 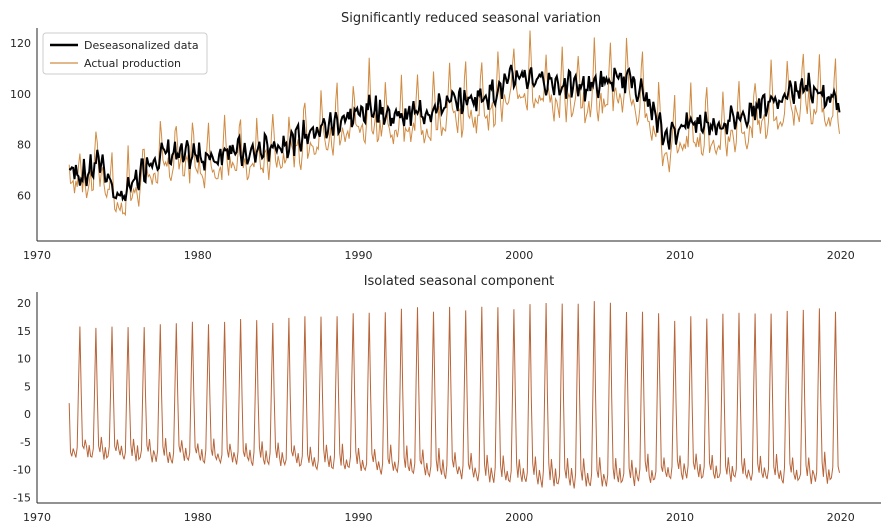 I want to click on y-tick-label: -10, so click(x=22, y=470).